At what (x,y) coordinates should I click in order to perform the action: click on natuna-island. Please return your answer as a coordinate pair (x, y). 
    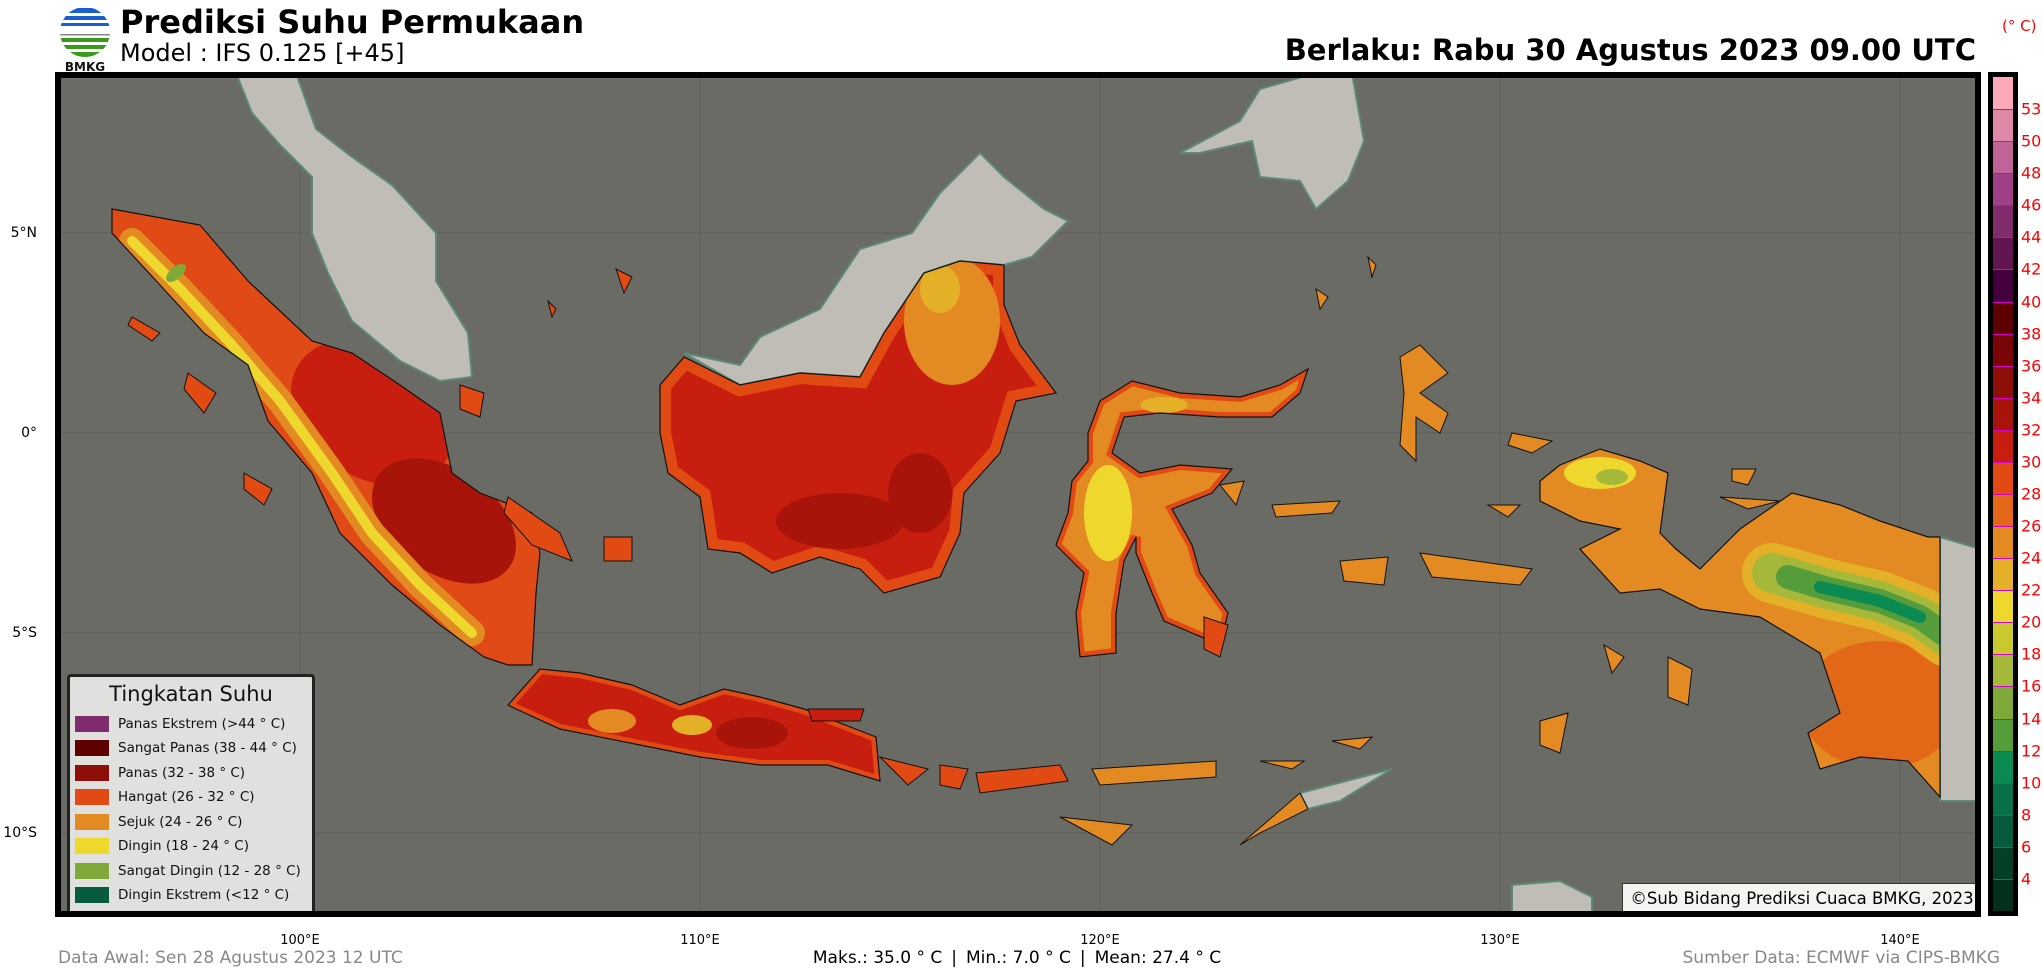
    Looking at the image, I should click on (624, 281).